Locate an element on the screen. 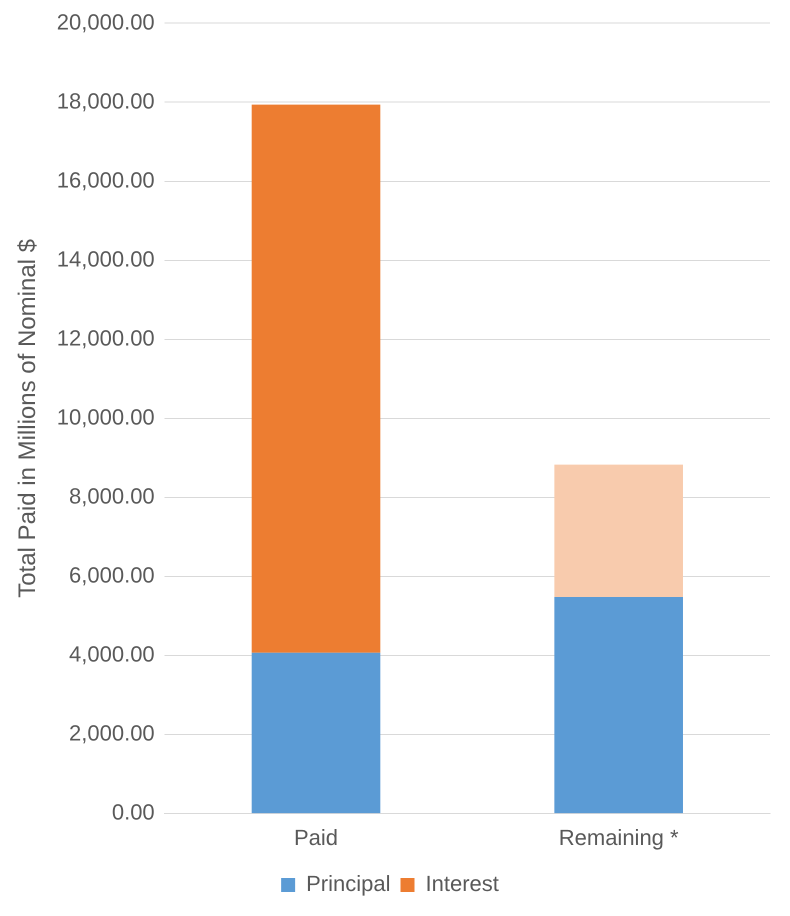  legend-label: Principal is located at coordinates (348, 883).